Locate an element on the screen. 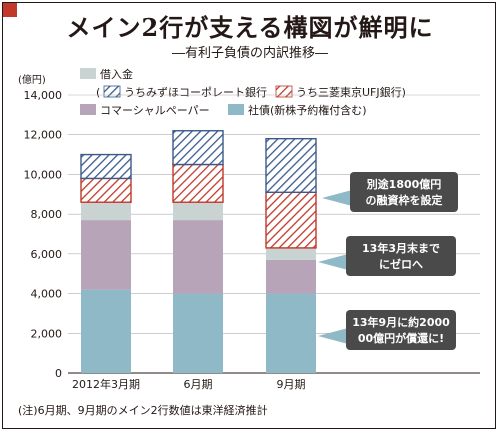  footnote: (注)6月期、9月期のメイン2行数値は東洋経済推計 is located at coordinates (143, 410).